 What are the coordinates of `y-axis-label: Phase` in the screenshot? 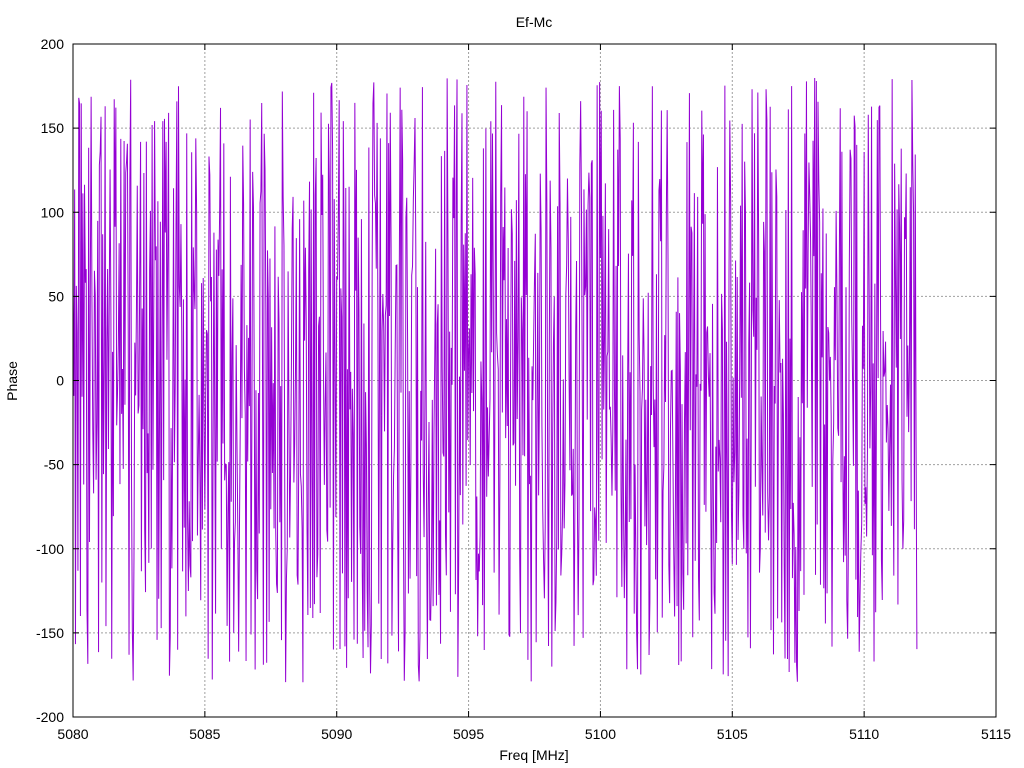 It's located at (12, 381).